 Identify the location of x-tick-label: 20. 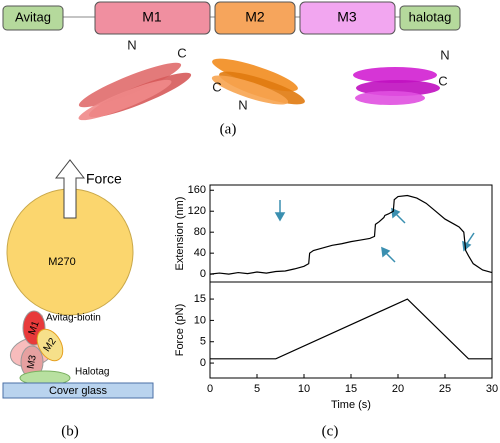
(398, 389).